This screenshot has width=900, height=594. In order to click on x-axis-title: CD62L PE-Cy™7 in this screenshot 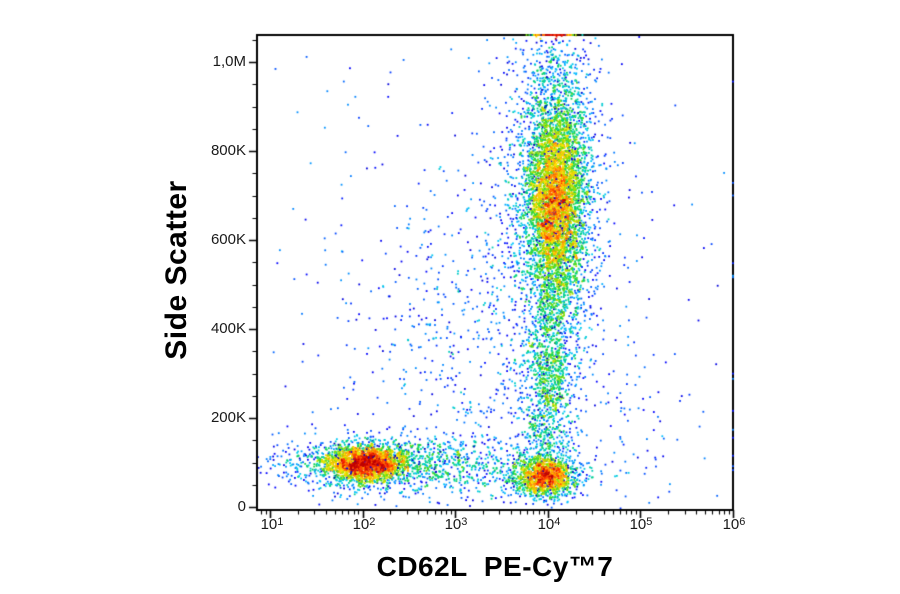, I will do `click(495, 566)`.